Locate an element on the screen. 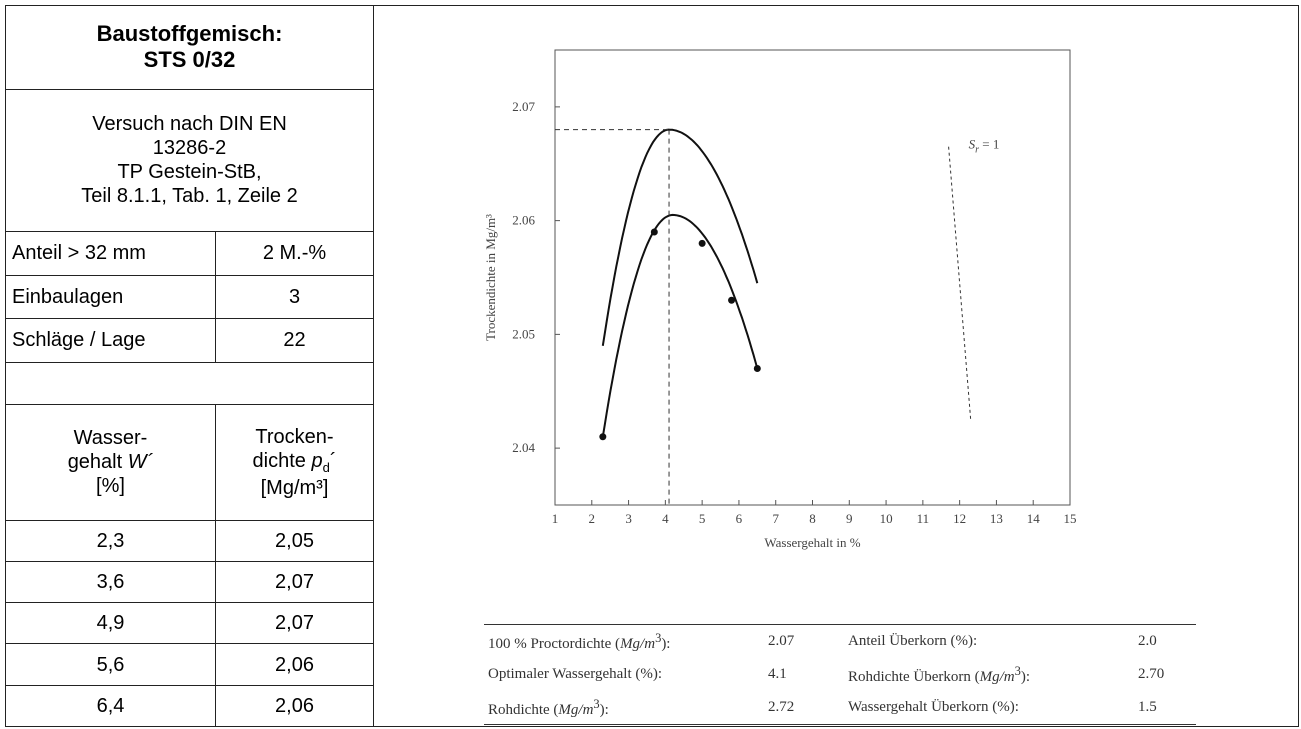  param-value: 2 M.-% is located at coordinates (294, 253).